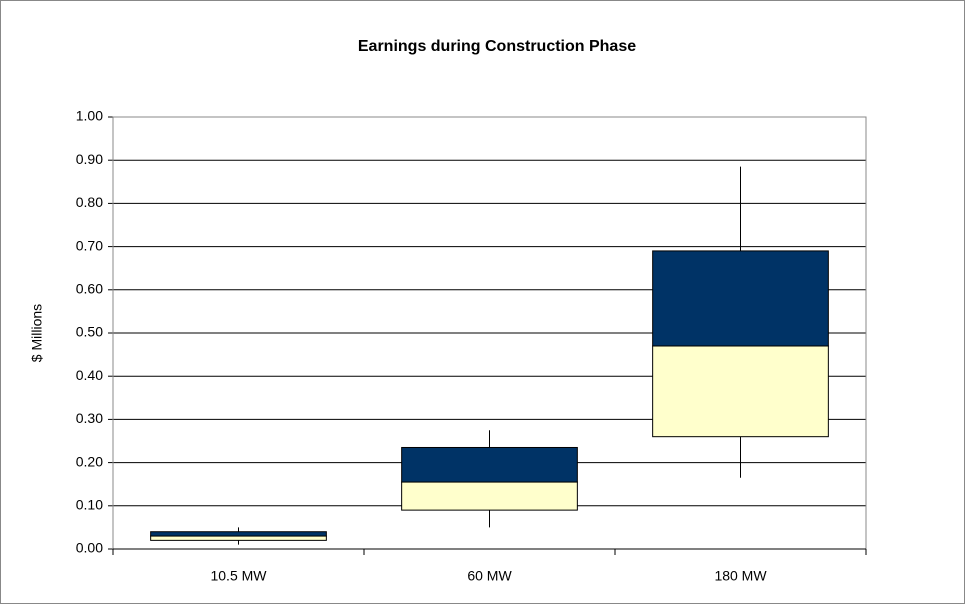 The width and height of the screenshot is (966, 605). What do you see at coordinates (89, 245) in the screenshot?
I see `y-tick-label: 0.70` at bounding box center [89, 245].